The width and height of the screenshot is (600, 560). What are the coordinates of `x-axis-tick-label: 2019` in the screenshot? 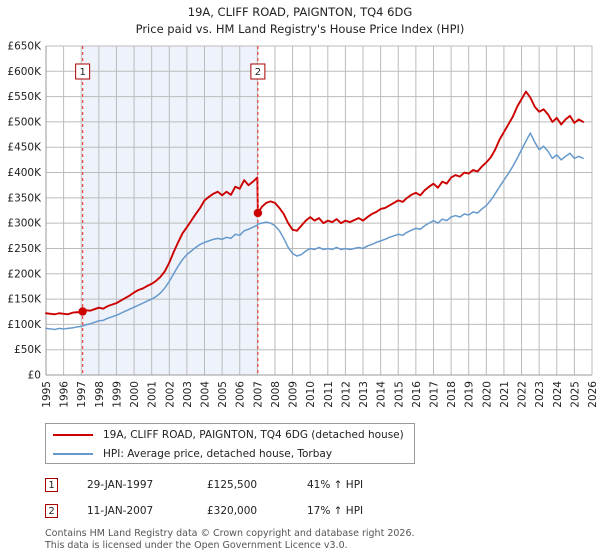 It's located at (470, 394).